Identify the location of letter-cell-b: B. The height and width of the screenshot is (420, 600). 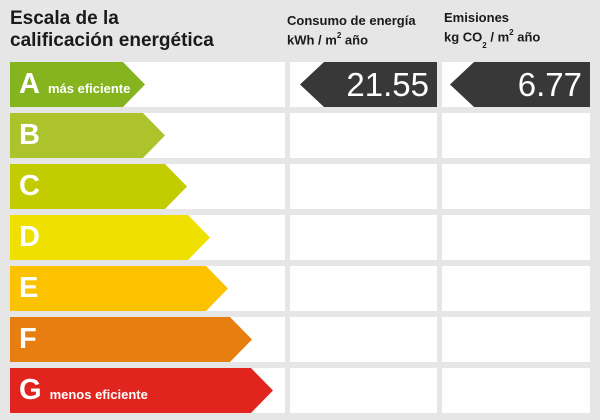
(147, 135).